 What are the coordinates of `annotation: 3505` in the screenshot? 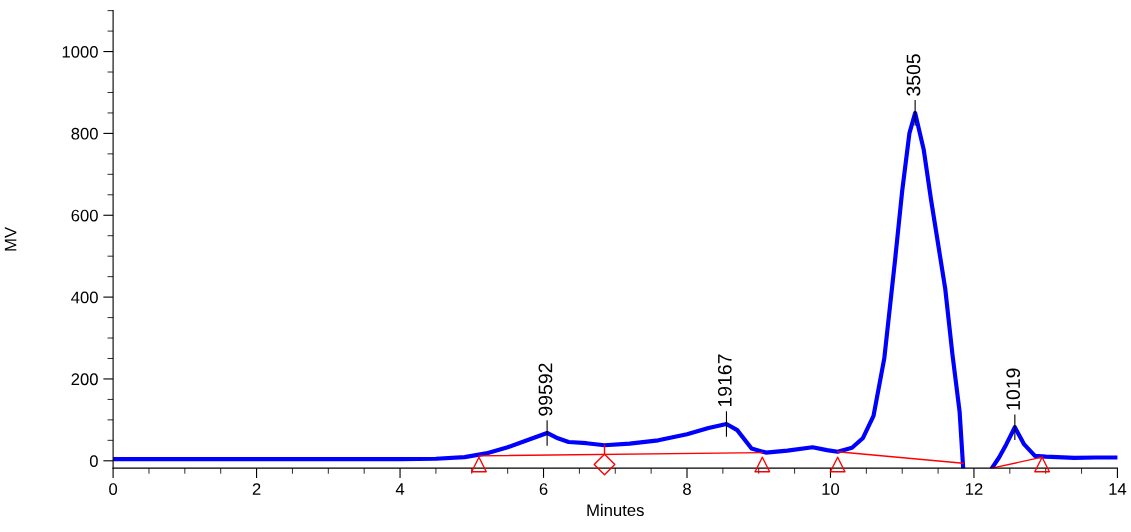 It's located at (913, 75).